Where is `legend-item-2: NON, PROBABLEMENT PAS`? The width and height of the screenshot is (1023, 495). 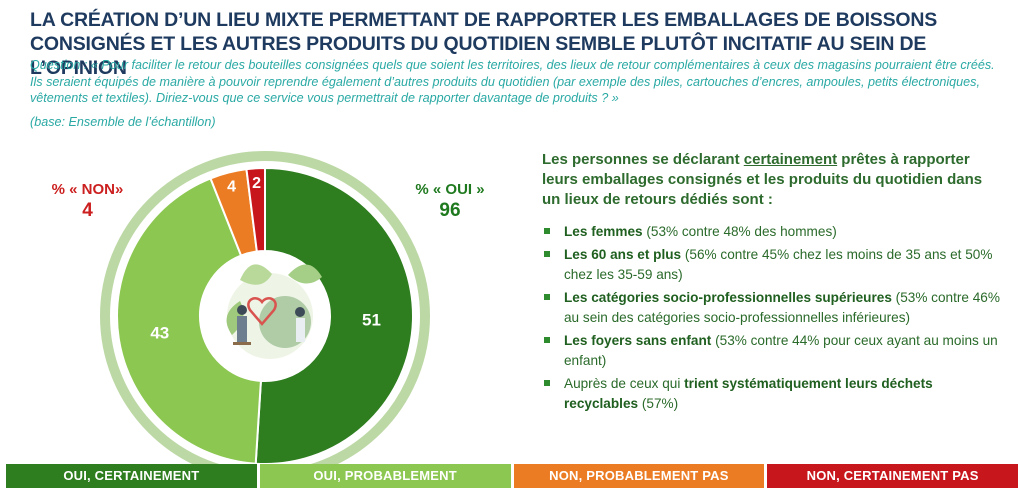
legend-item-2: NON, PROBABLEMENT PAS is located at coordinates (639, 476).